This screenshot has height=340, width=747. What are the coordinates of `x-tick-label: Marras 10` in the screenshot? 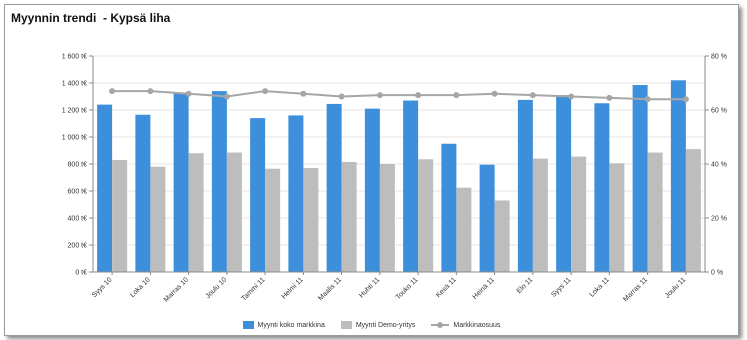 It's located at (176, 289).